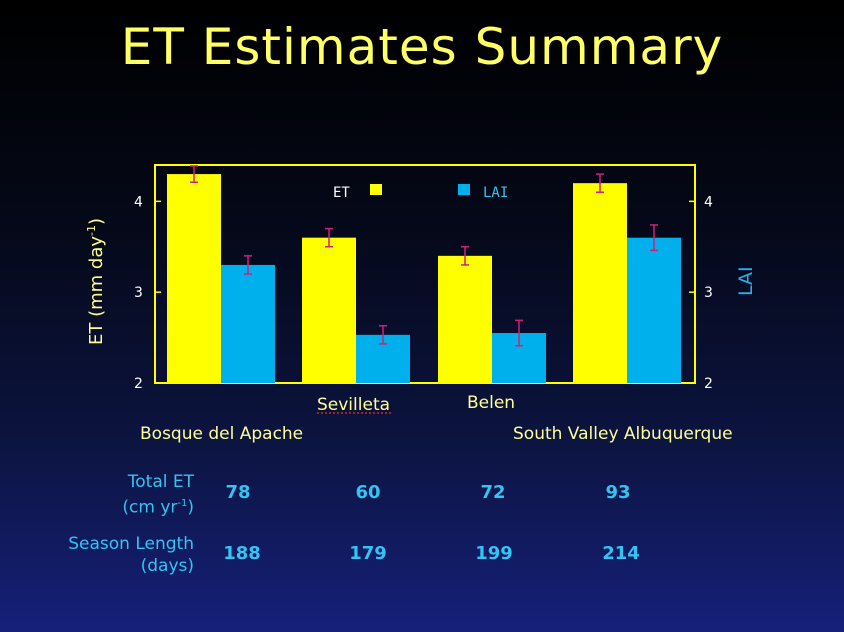  I want to click on y-tick-label-right-3: 3, so click(708, 293).